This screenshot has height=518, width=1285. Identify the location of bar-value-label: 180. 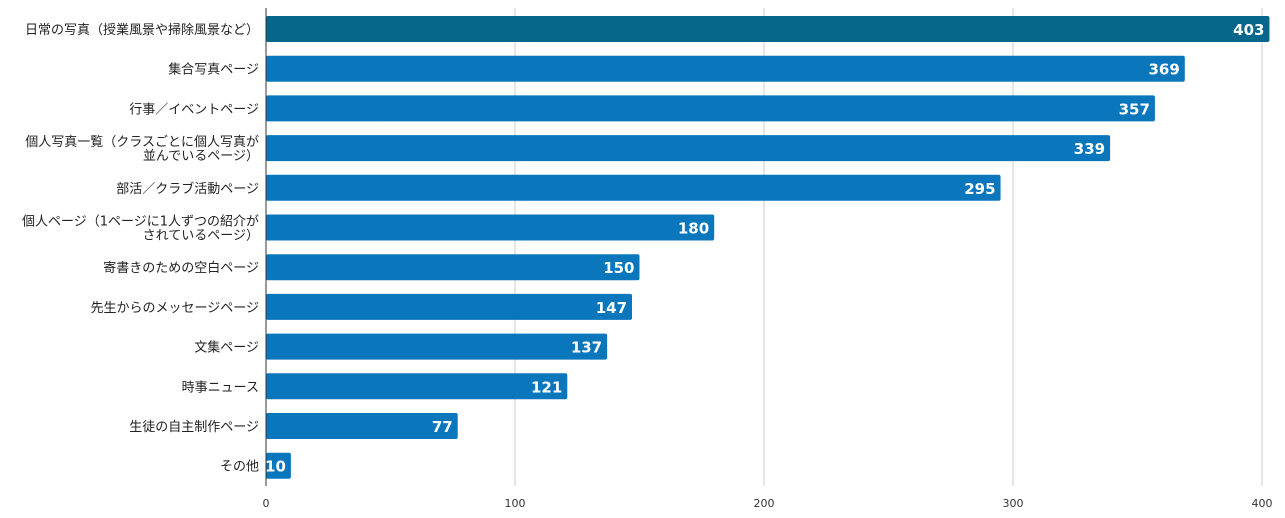
(693, 229).